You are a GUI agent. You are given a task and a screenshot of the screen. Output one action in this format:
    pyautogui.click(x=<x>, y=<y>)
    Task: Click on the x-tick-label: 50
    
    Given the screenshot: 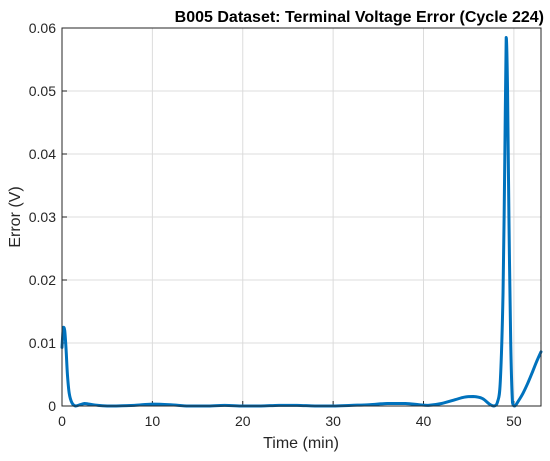 What is the action you would take?
    pyautogui.click(x=514, y=421)
    